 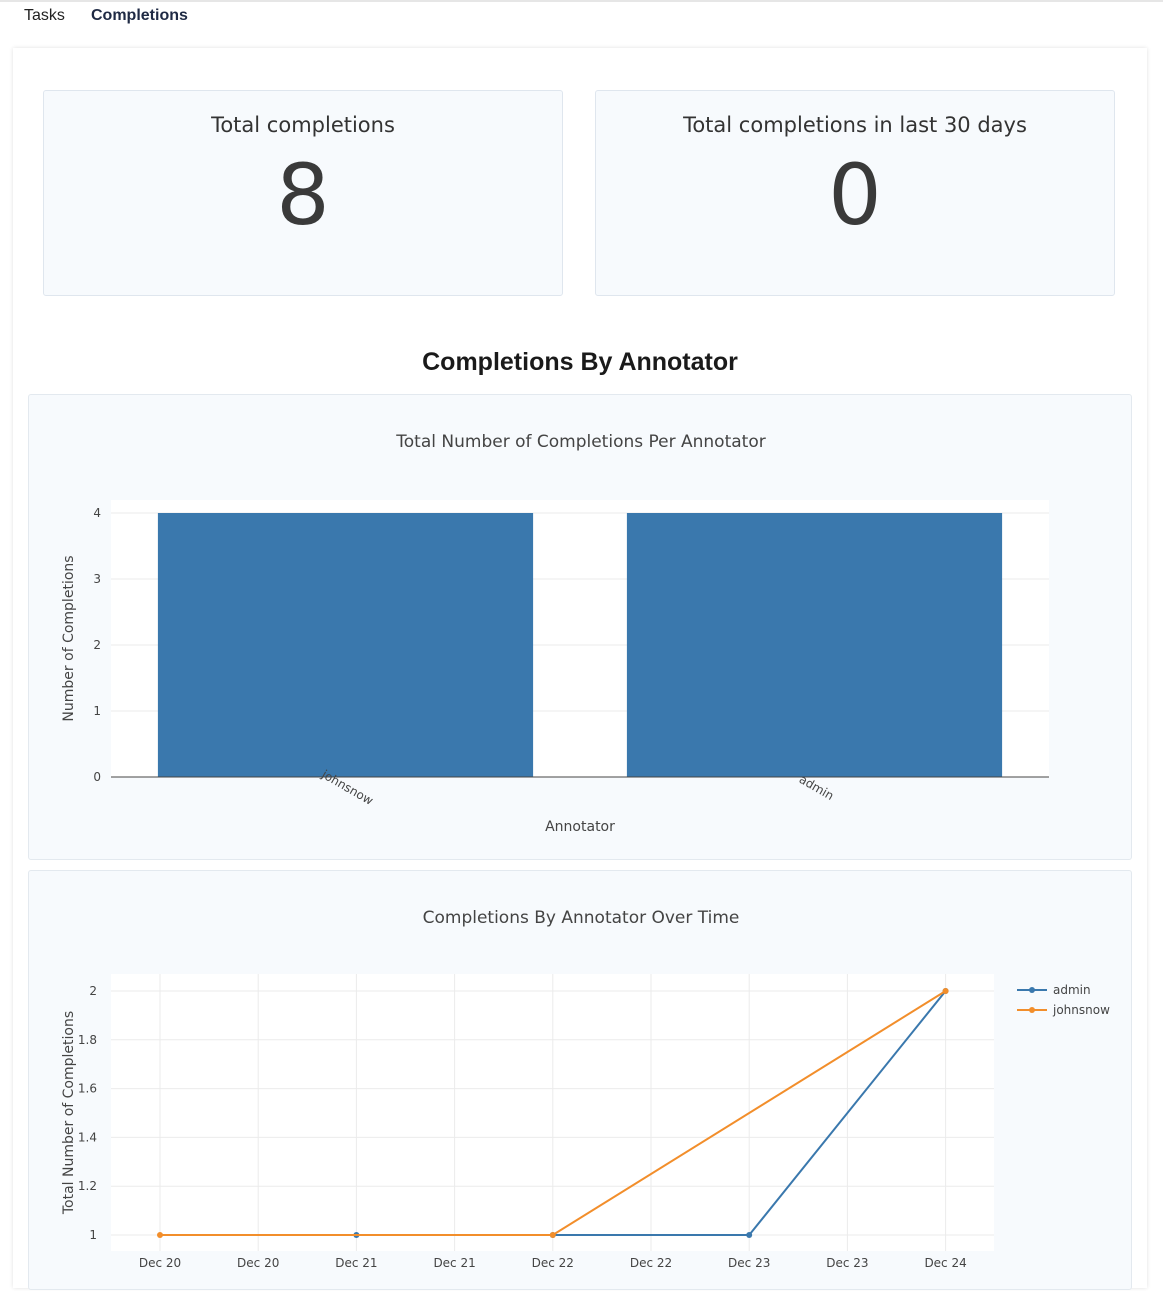 What do you see at coordinates (69, 638) in the screenshot?
I see `bar-y-axis-label: Number of Completions` at bounding box center [69, 638].